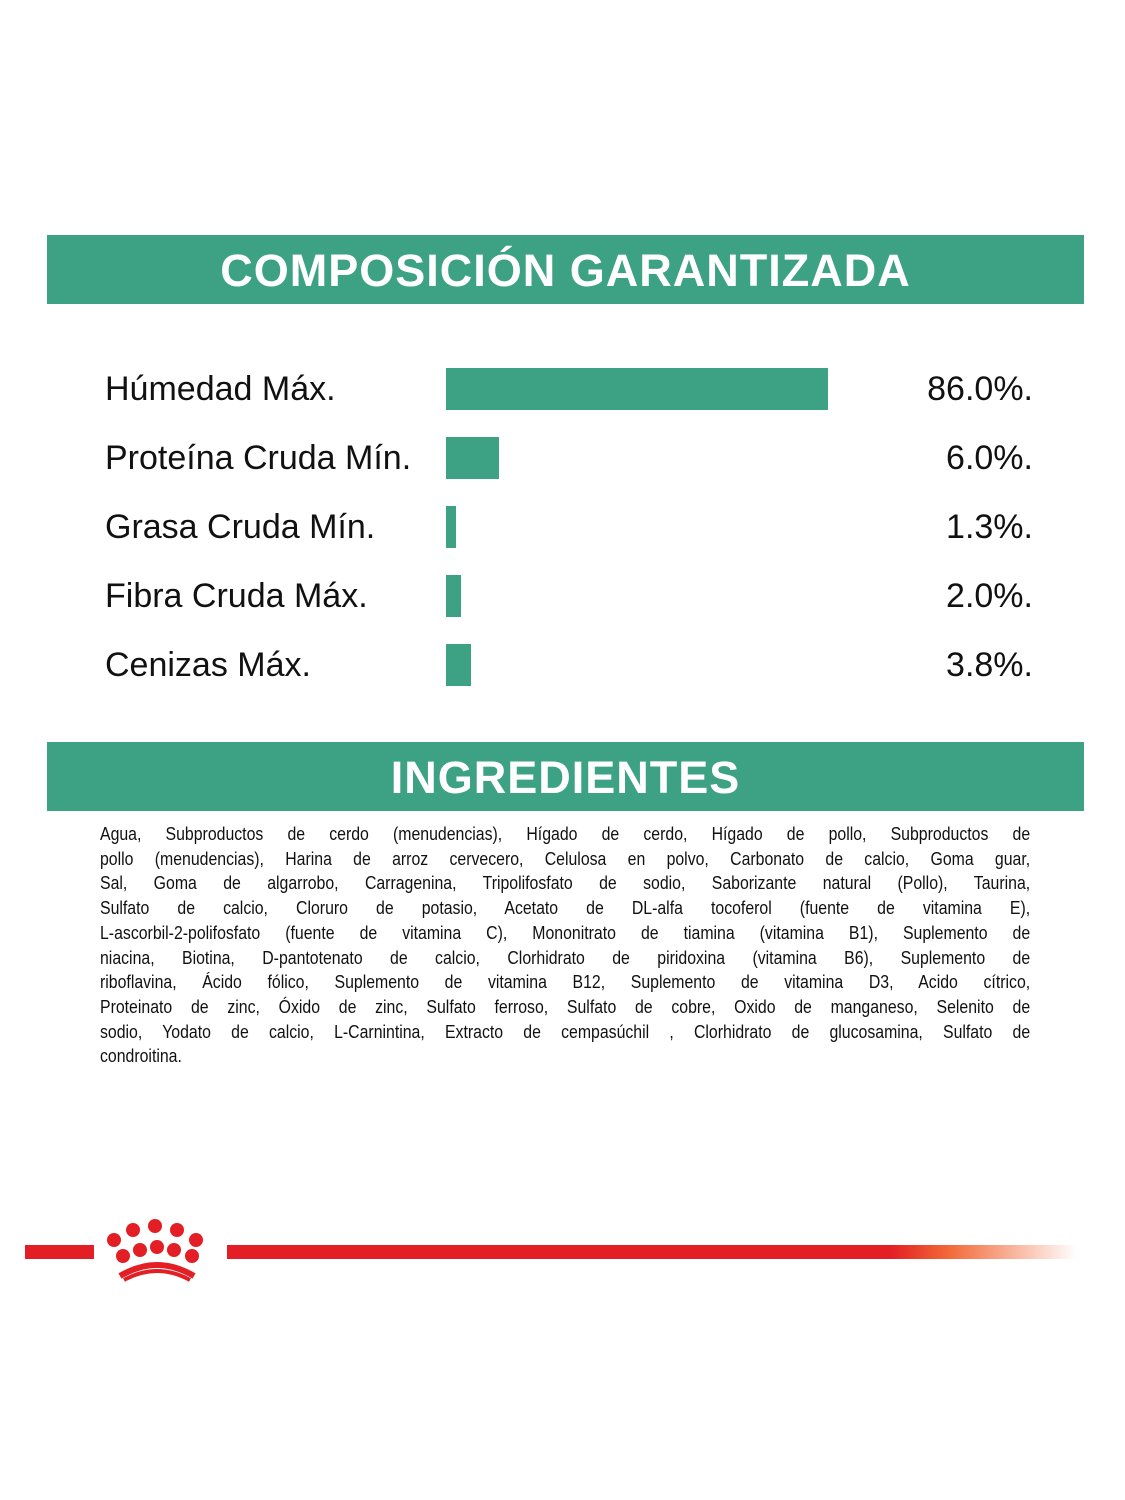 This screenshot has height=1500, width=1125. I want to click on composition-row: Húmedad Máx. 86.0%., so click(562, 389).